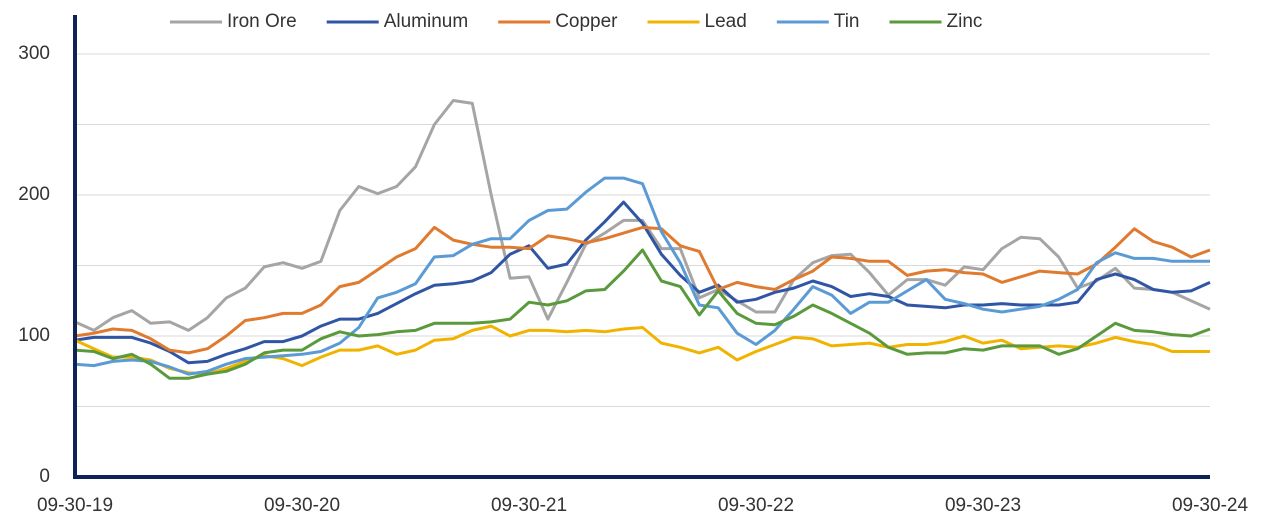 The height and width of the screenshot is (524, 1268). Describe the element at coordinates (34, 53) in the screenshot. I see `y-tick-label: 300` at that location.